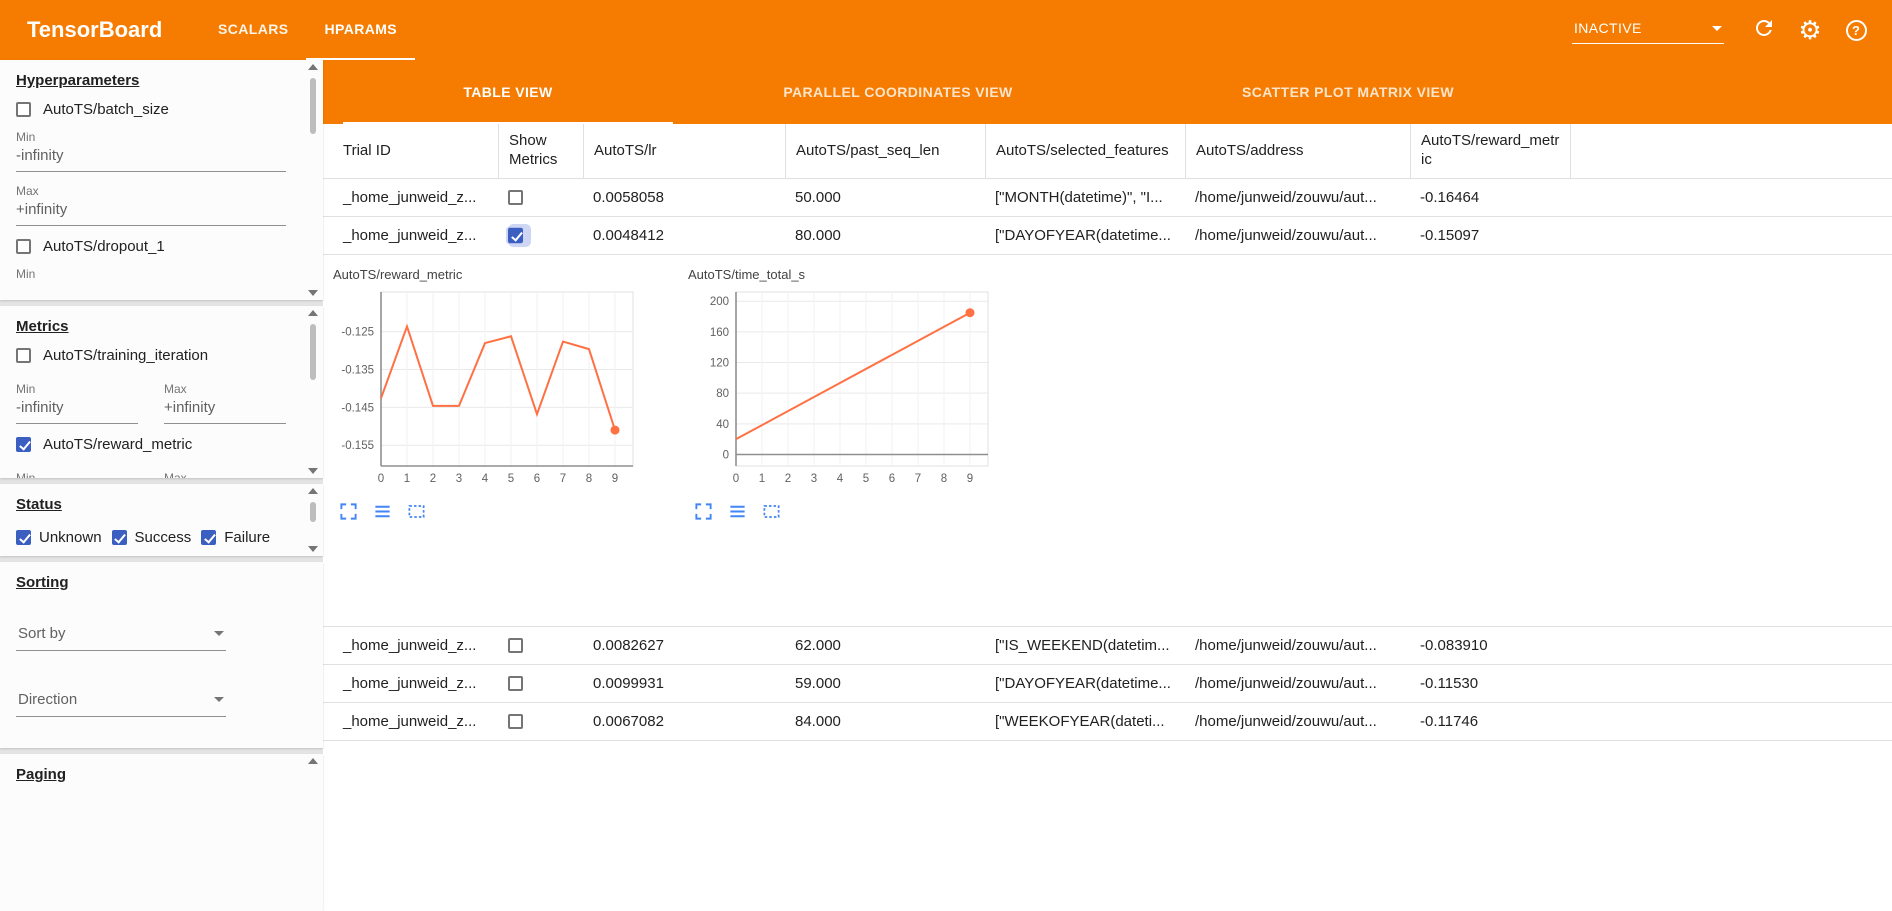  I want to click on svg-text: 0, so click(736, 479).